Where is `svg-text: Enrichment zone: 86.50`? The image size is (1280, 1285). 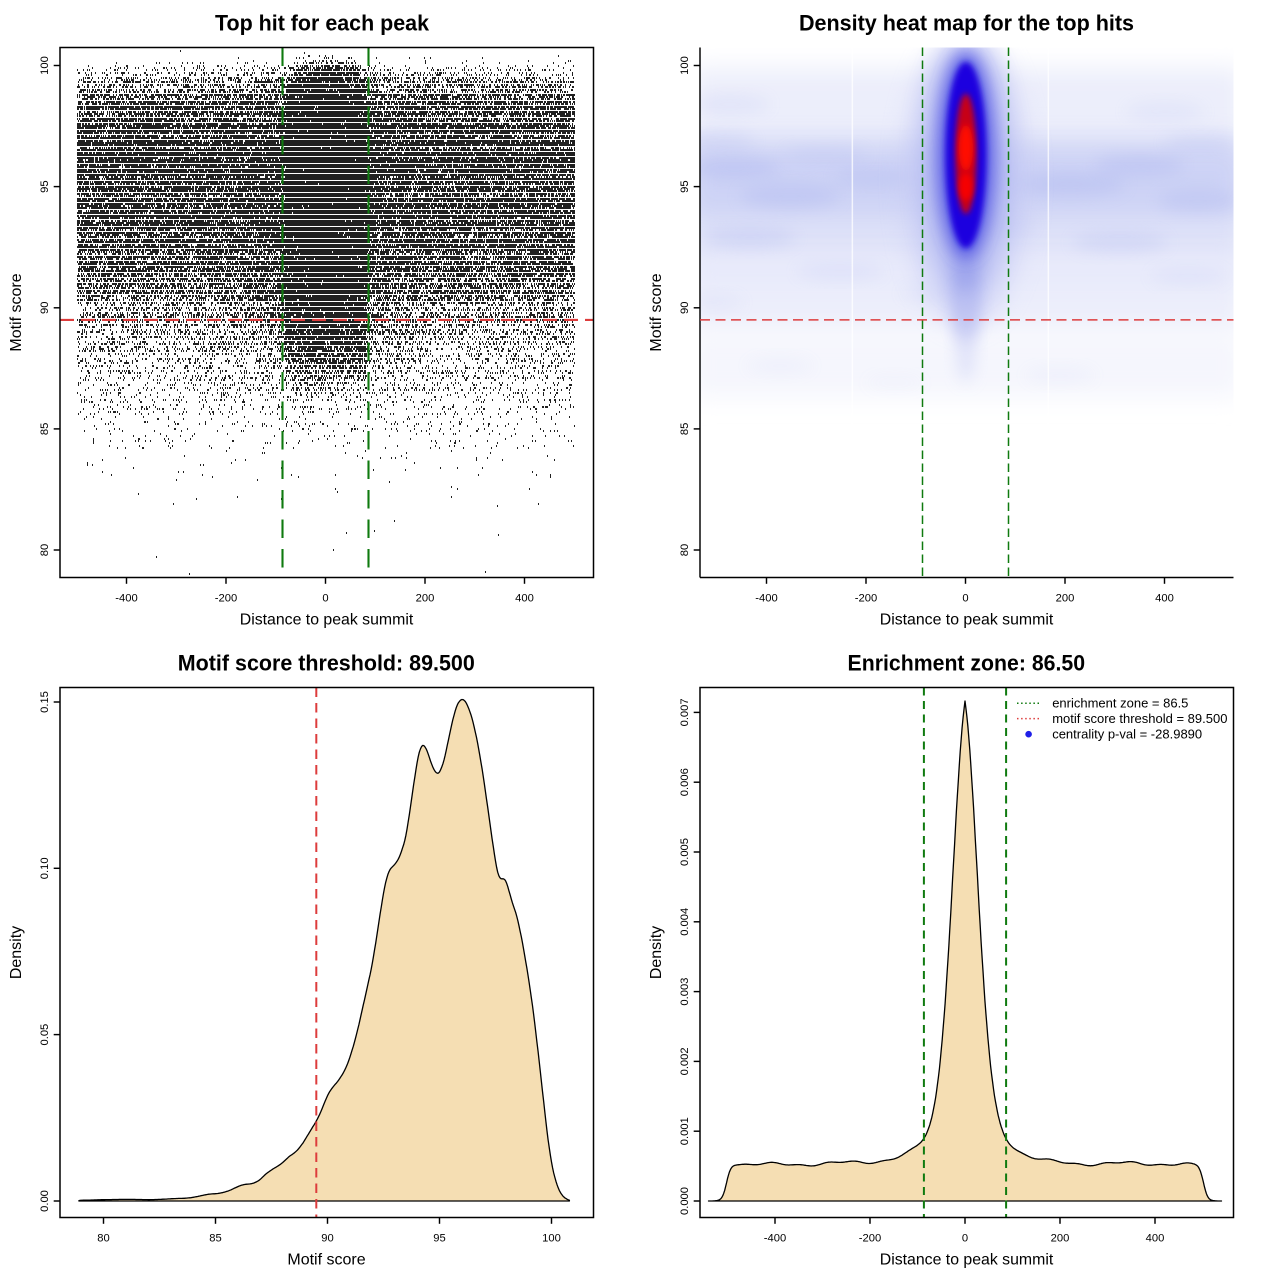
svg-text: Enrichment zone: 86.50 is located at coordinates (967, 663).